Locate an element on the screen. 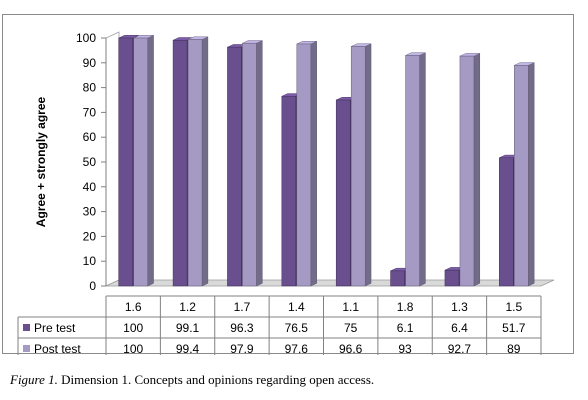 This screenshot has height=400, width=588. x-tick-label: 1.1 is located at coordinates (350, 307).